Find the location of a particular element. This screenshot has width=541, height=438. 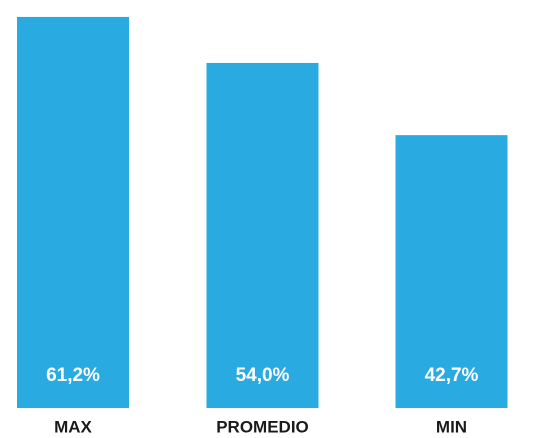

category-label: MAX is located at coordinates (73, 426).